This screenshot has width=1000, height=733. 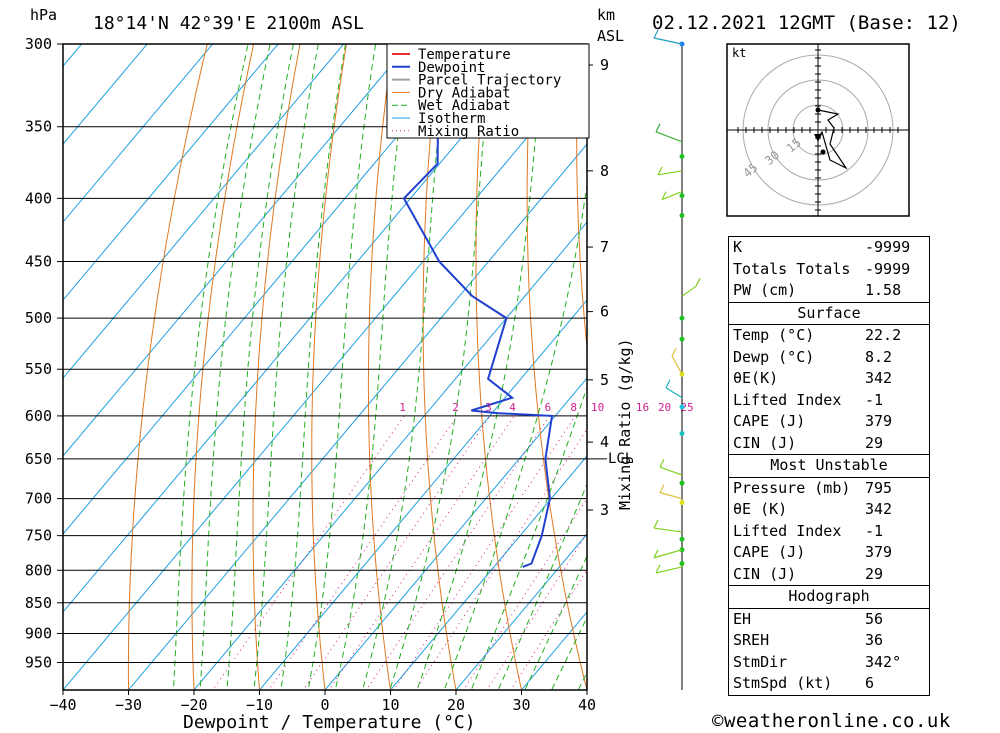 I want to click on hodograph-stat-label: StmDir, so click(x=760, y=661).